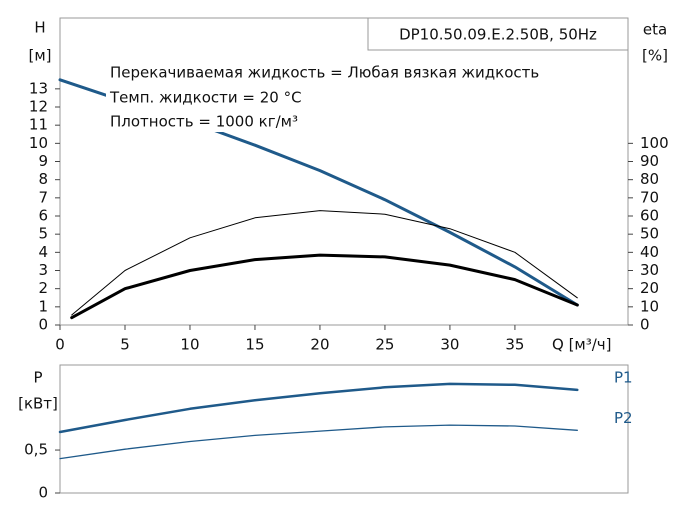 The image size is (680, 530). I want to click on x-tick-label: 30, so click(449, 345).